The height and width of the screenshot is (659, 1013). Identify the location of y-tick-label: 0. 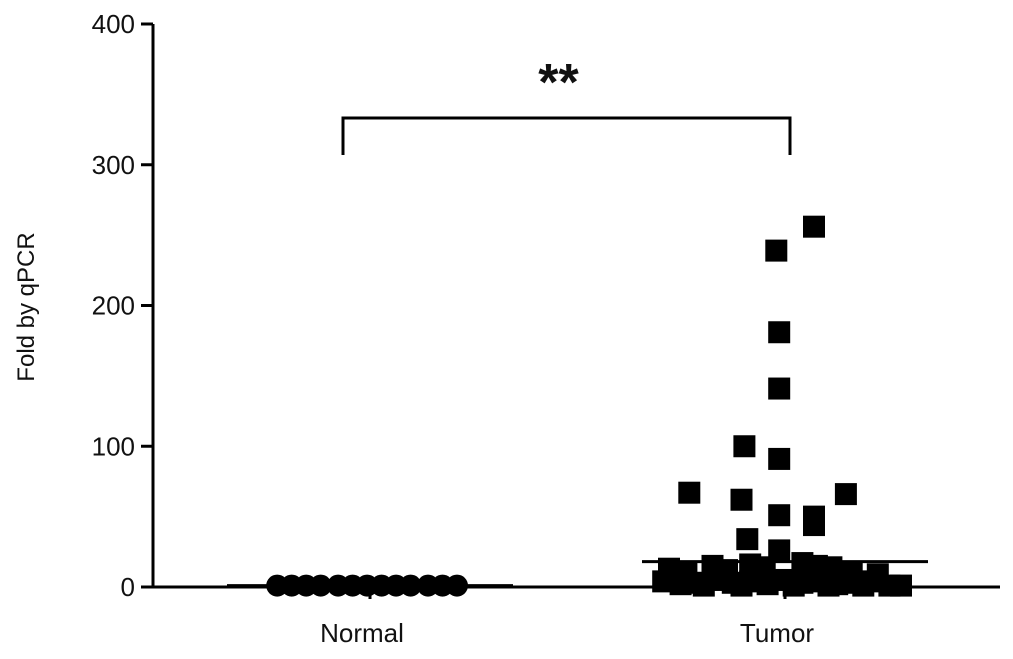
(128, 587).